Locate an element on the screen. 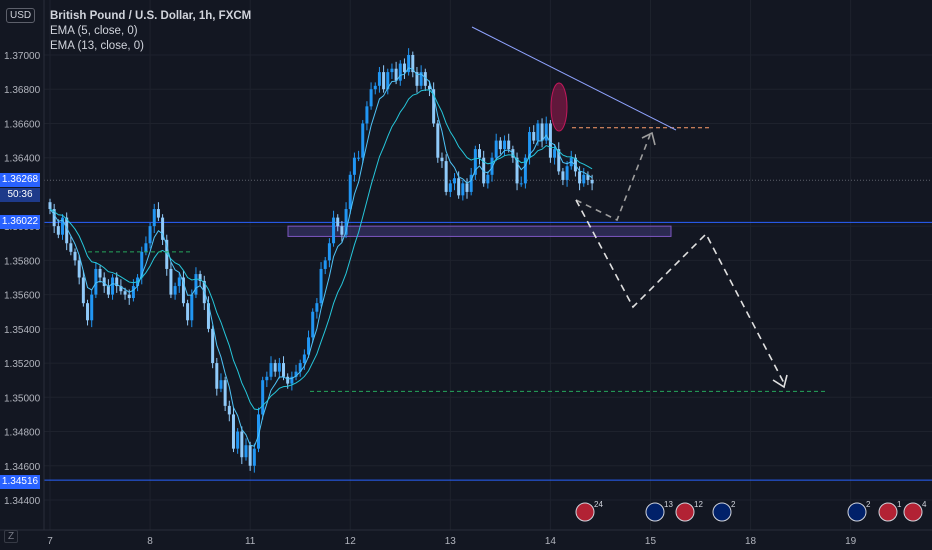  currency-badge: USD is located at coordinates (21, 15).